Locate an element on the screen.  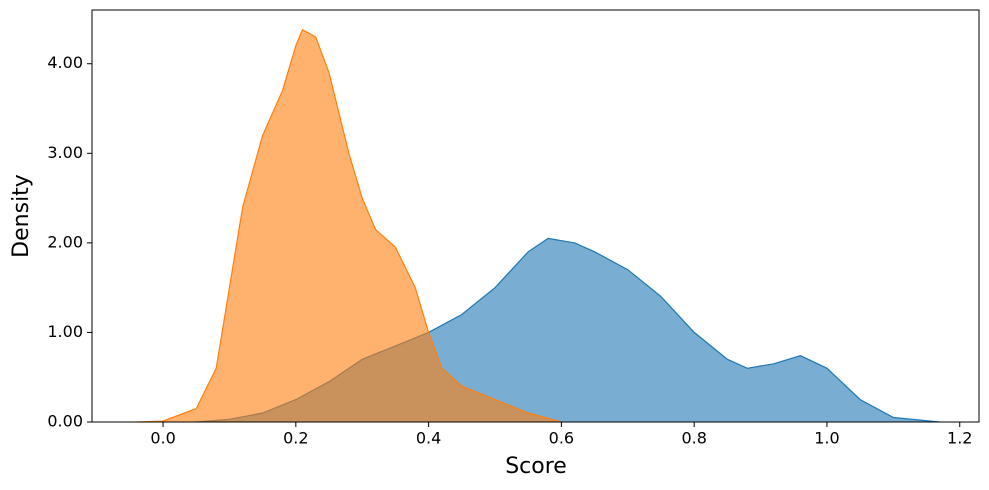
y-axis-title: Density is located at coordinates (21, 216).